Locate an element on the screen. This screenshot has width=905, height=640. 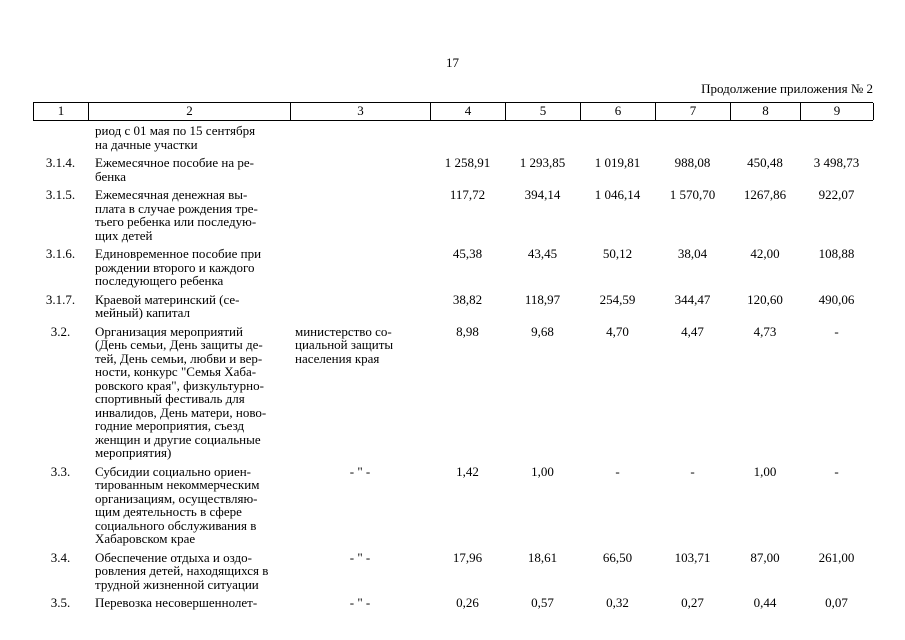
cell-value-6: 4,70 is located at coordinates (617, 331).